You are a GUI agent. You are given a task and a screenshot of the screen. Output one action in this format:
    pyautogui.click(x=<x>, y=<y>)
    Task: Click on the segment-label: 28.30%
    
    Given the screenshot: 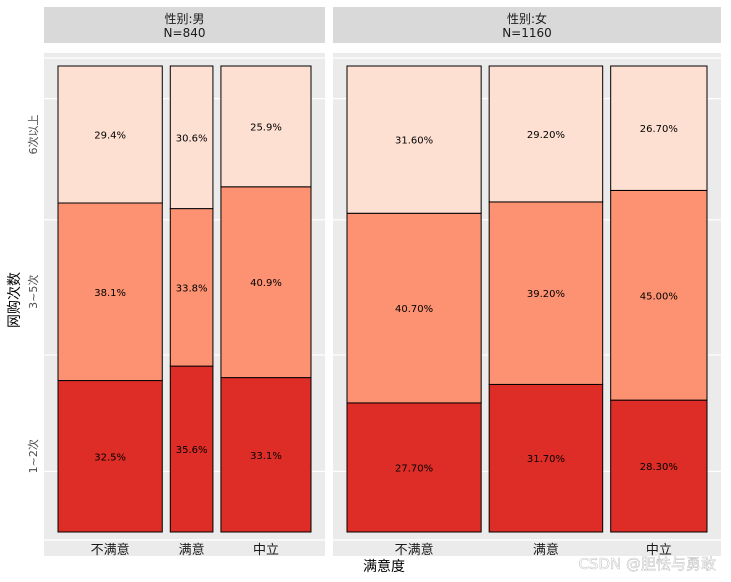 What is the action you would take?
    pyautogui.click(x=659, y=467)
    